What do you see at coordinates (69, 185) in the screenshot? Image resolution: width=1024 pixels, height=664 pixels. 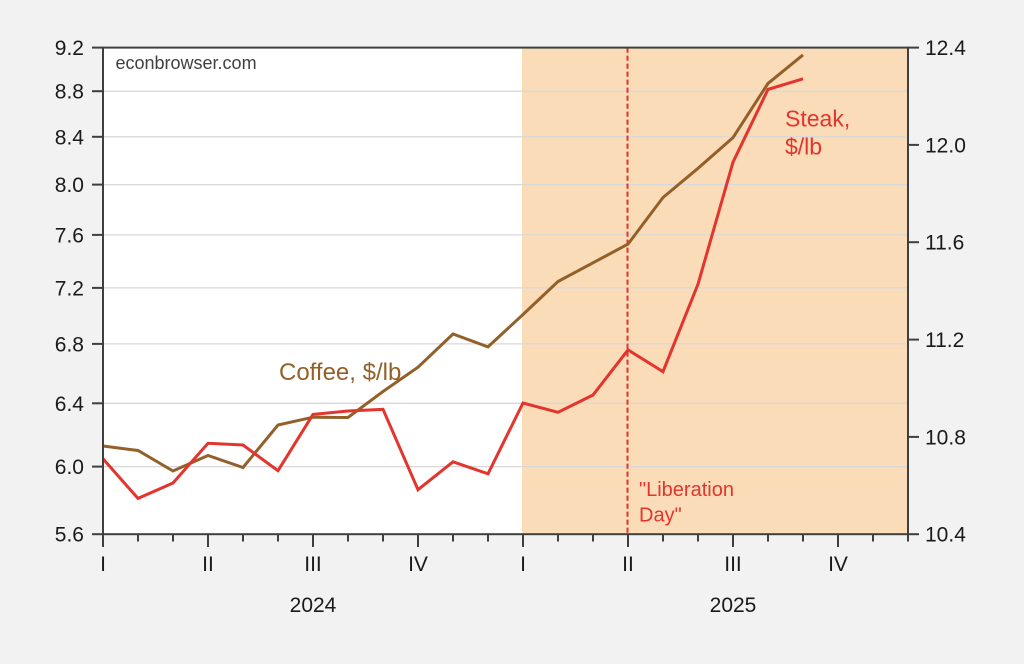 I see `svg-text: 8.0` at bounding box center [69, 185].